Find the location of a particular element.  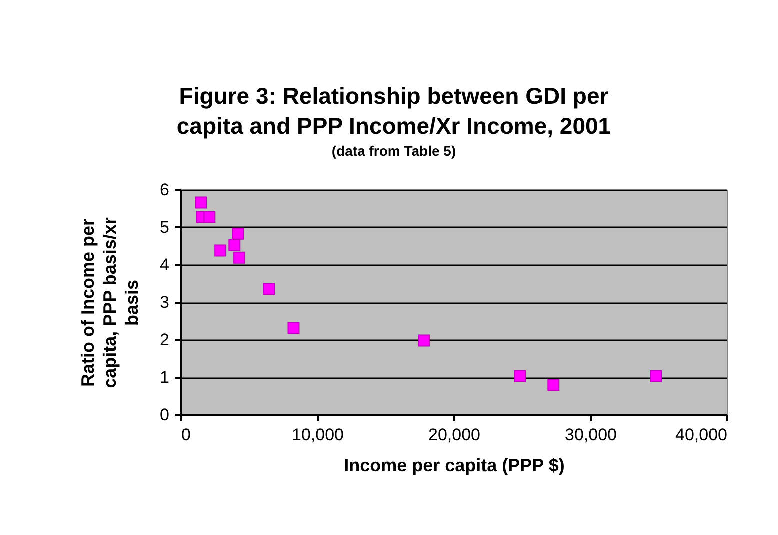

y-tick-label: 4 is located at coordinates (165, 265).